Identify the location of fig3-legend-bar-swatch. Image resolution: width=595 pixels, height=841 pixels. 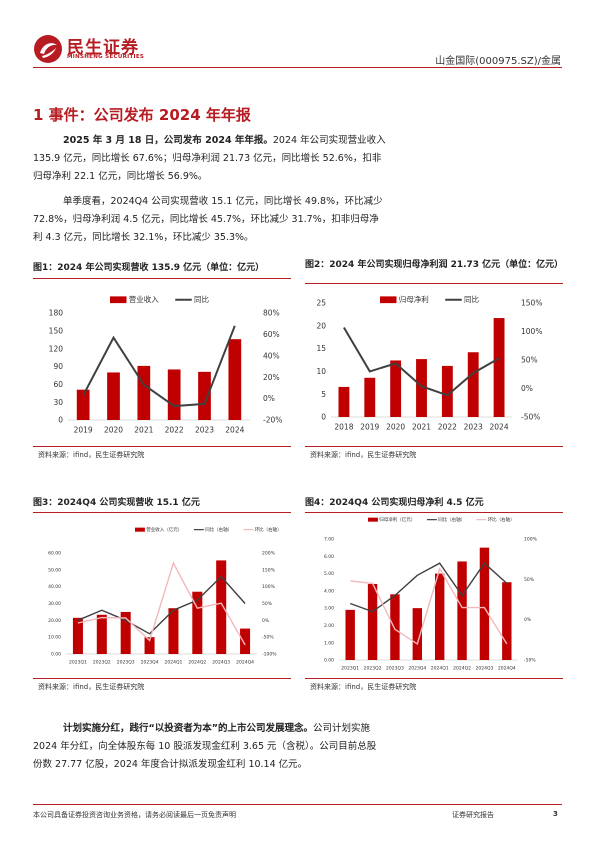
(140, 529).